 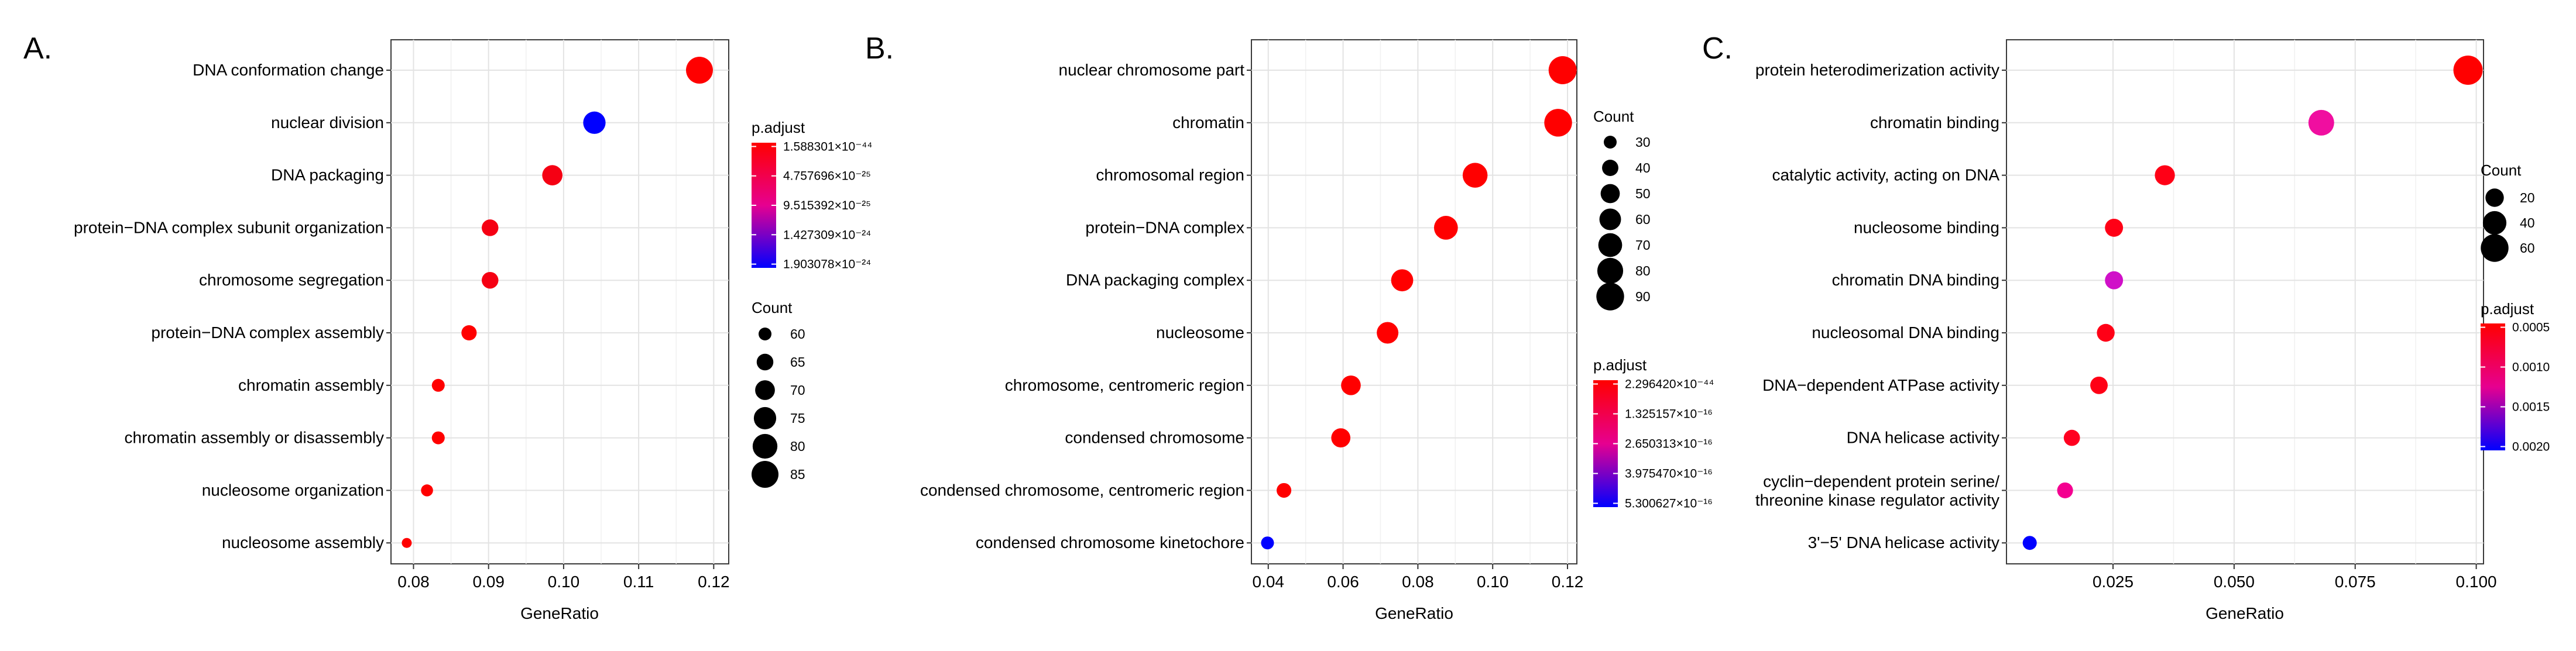 I want to click on panel-a-points, so click(x=558, y=303).